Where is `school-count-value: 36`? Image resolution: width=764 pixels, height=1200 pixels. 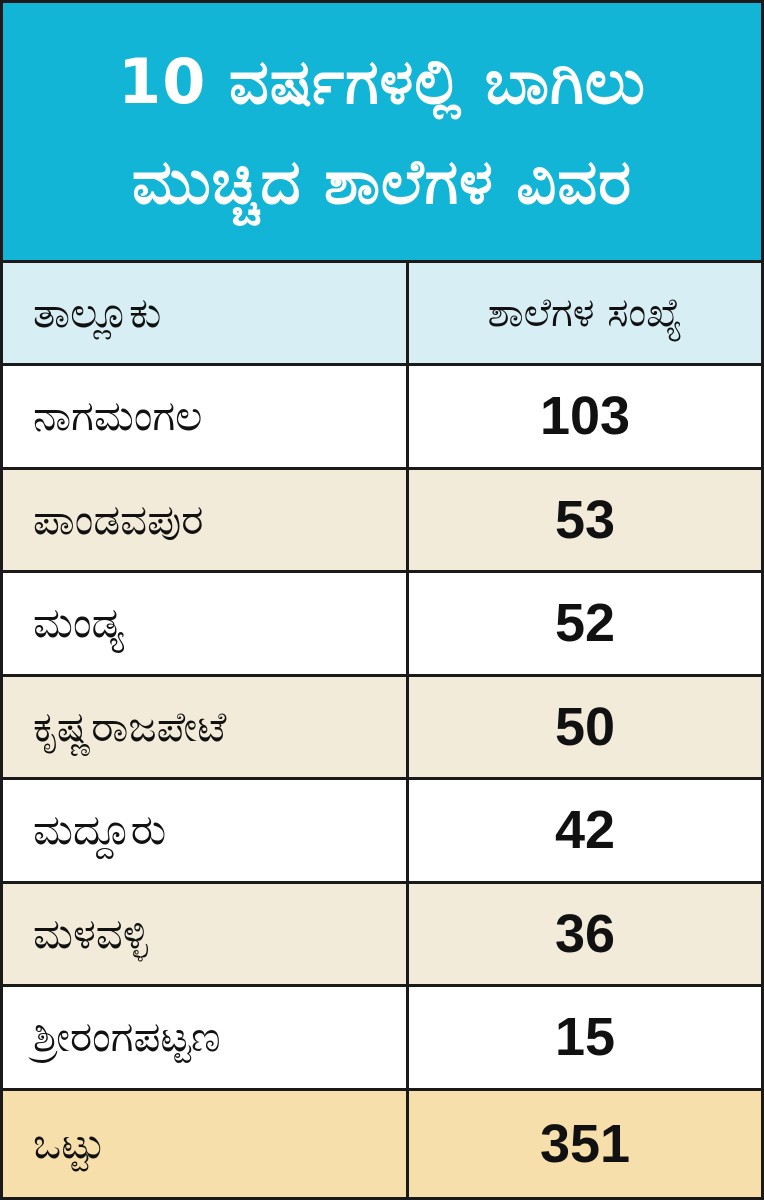
school-count-value: 36 is located at coordinates (585, 933).